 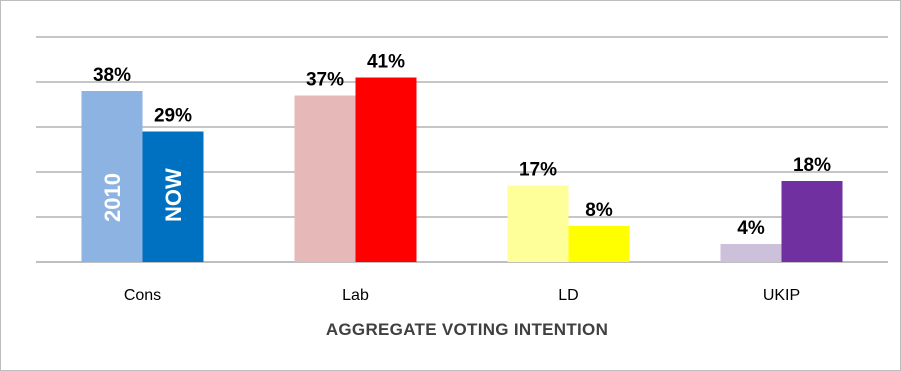 I want to click on category-label-ukip: UKIP, so click(x=781, y=295).